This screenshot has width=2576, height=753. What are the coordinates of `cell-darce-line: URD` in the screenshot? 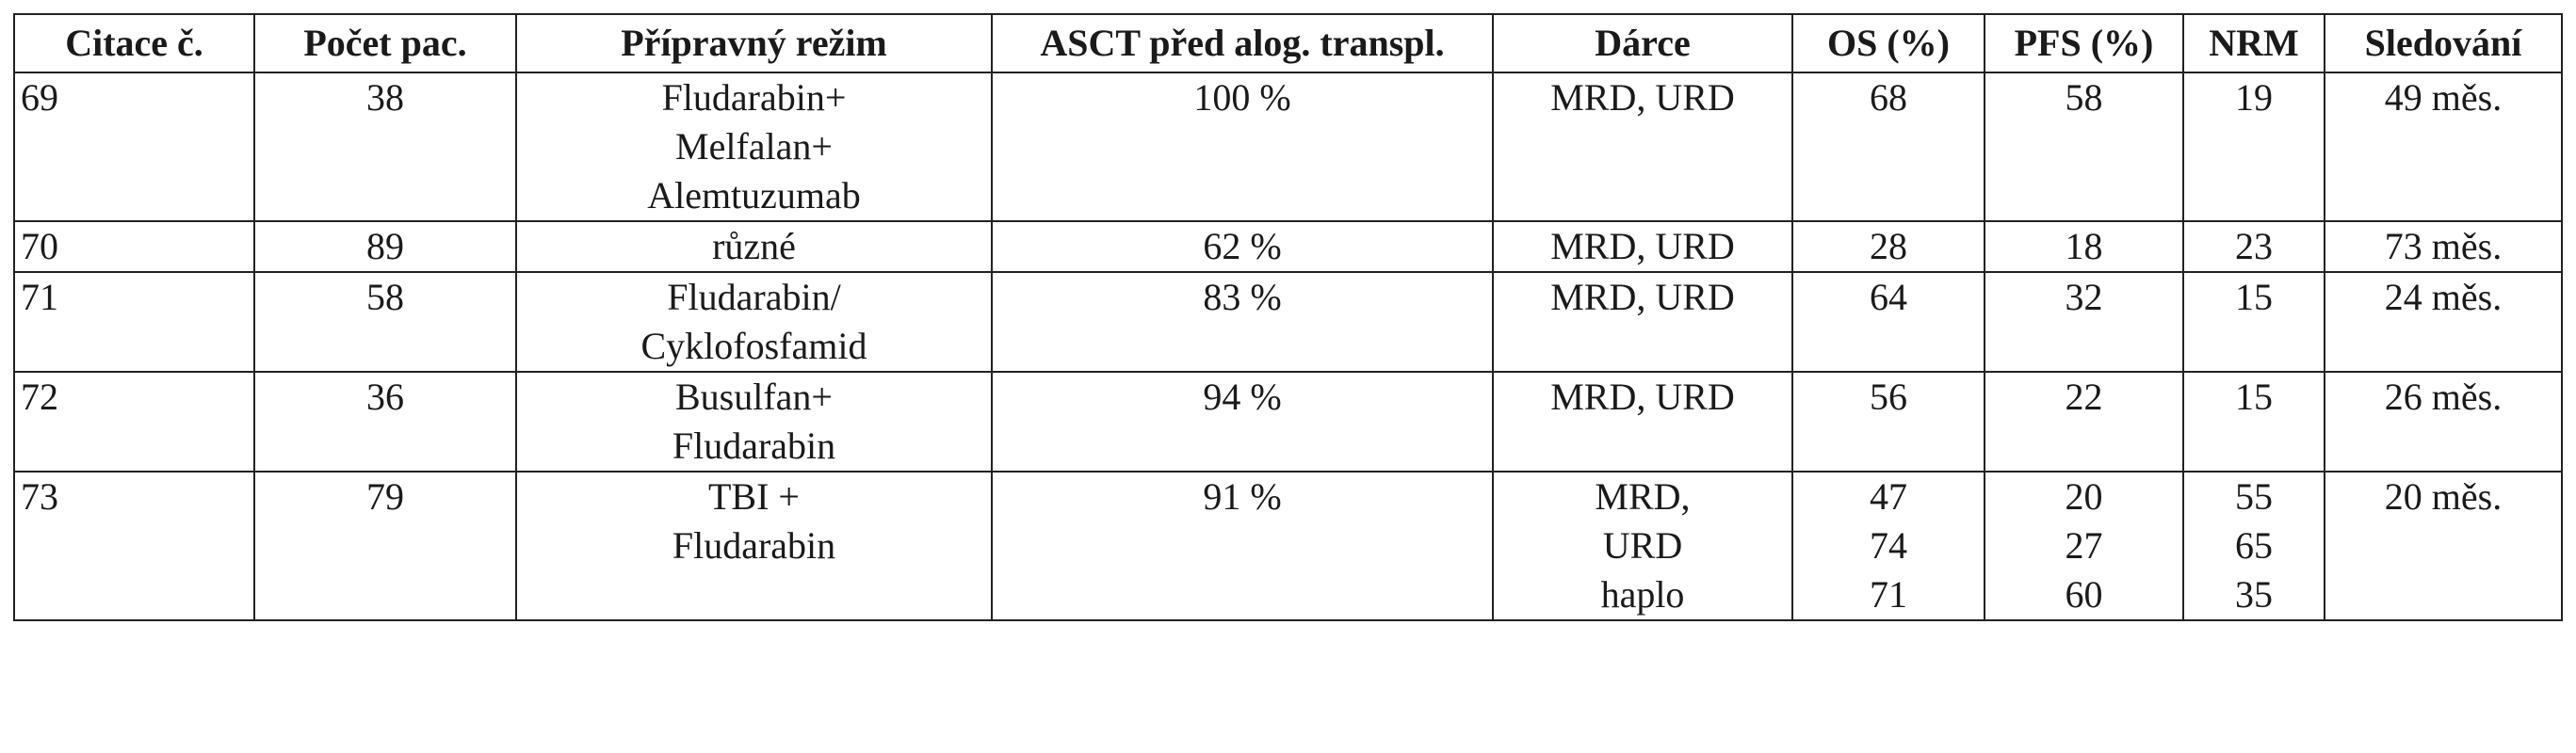 It's located at (1642, 545).